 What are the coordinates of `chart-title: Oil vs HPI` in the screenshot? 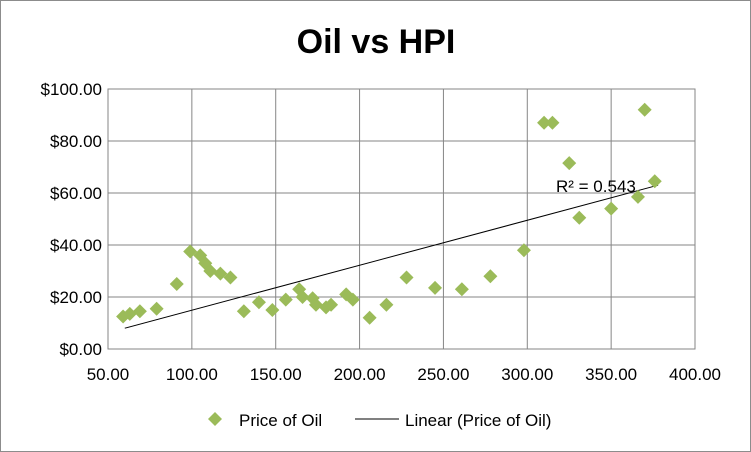 It's located at (376, 42).